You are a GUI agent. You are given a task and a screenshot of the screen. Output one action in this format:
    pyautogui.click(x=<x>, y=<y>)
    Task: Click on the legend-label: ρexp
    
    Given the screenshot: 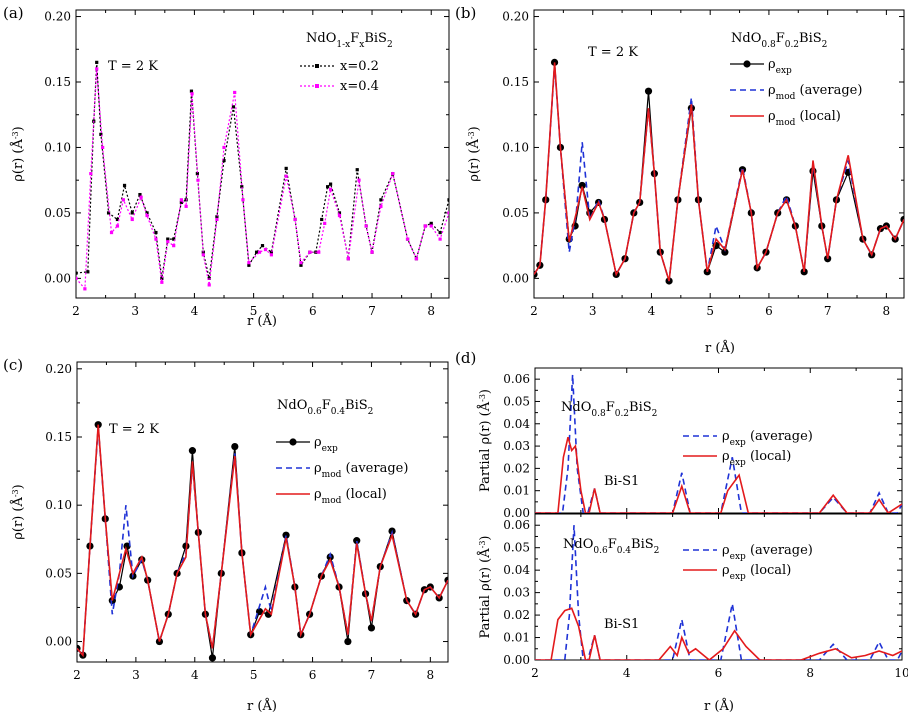 What is the action you would take?
    pyautogui.click(x=326, y=444)
    